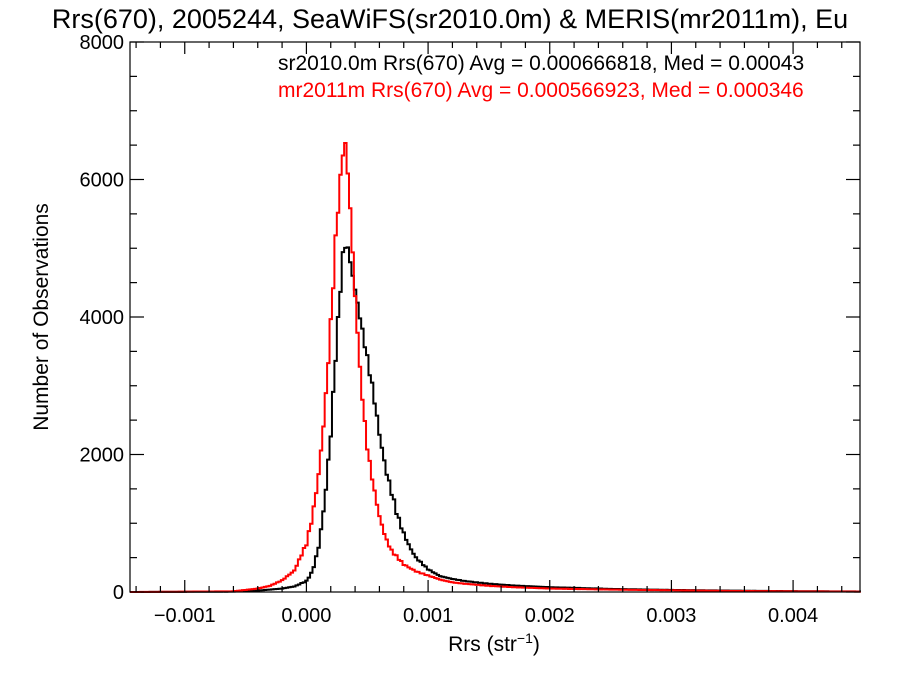 Image resolution: width=900 pixels, height=675 pixels. Describe the element at coordinates (102, 318) in the screenshot. I see `y-tick-label: 4000` at that location.